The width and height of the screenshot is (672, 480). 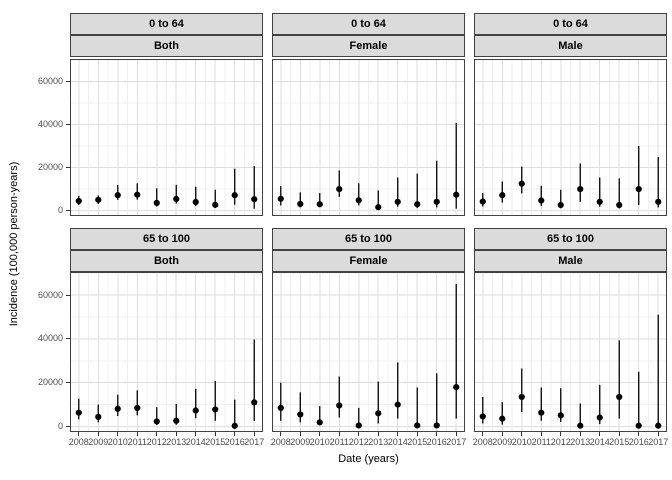 What do you see at coordinates (166, 46) in the screenshot?
I see `strip-sex: Both` at bounding box center [166, 46].